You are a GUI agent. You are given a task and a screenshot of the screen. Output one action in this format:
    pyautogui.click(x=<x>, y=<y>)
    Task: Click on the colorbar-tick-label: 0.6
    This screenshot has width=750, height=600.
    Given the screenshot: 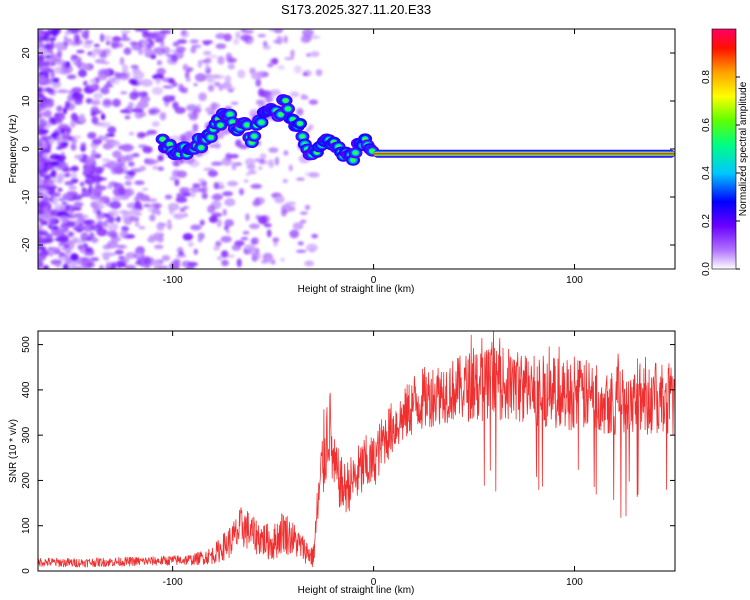 What is the action you would take?
    pyautogui.click(x=706, y=125)
    